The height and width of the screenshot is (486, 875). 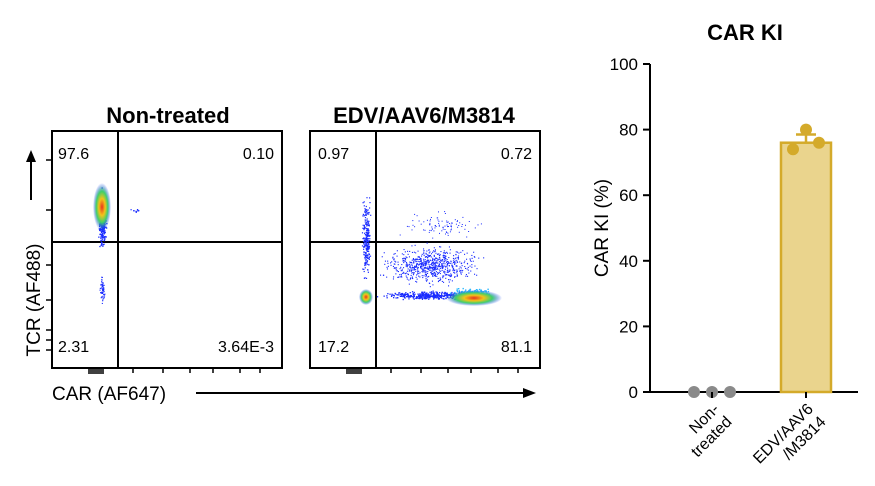 What do you see at coordinates (167, 249) in the screenshot?
I see `flow-plot-frame` at bounding box center [167, 249].